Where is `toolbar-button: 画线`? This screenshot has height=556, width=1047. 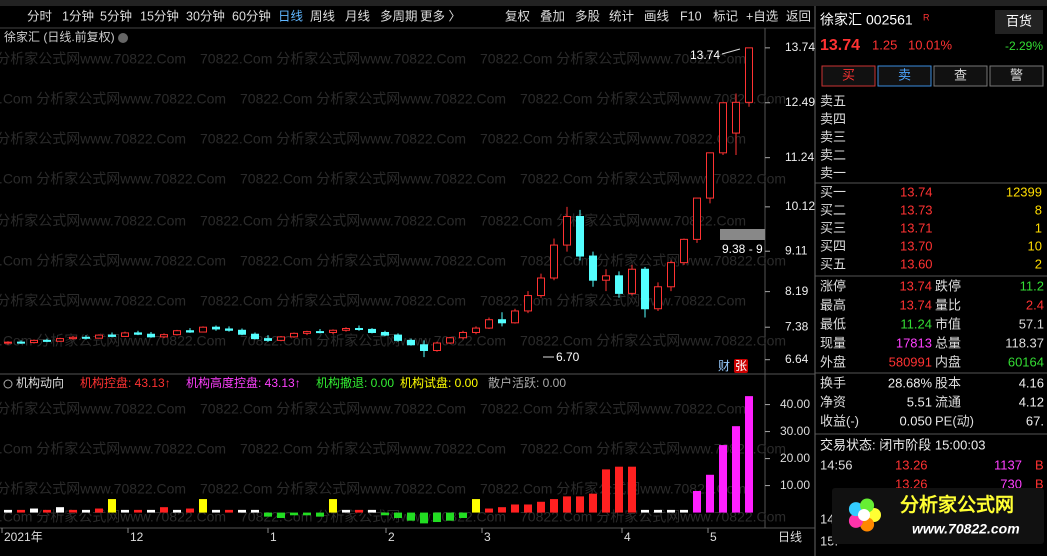
toolbar-button: 画线 is located at coordinates (657, 16).